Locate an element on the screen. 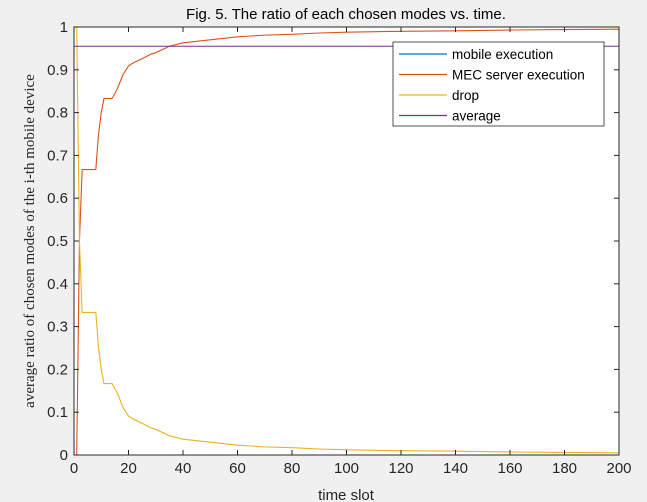 This screenshot has width=647, height=502. x-tick-label: 40 is located at coordinates (183, 468).